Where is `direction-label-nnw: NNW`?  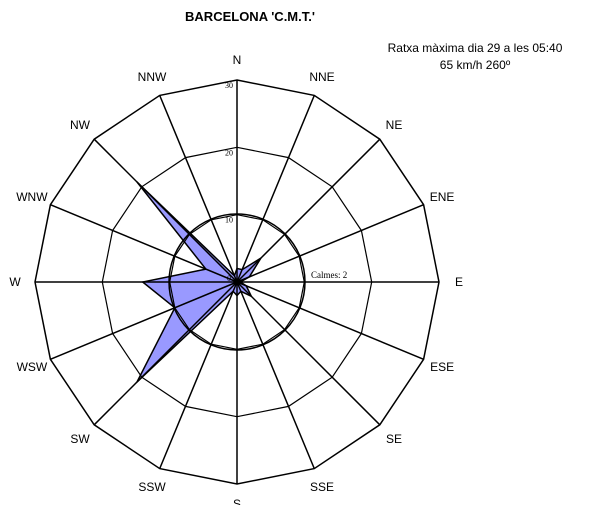
direction-label-nnw: NNW is located at coordinates (152, 77).